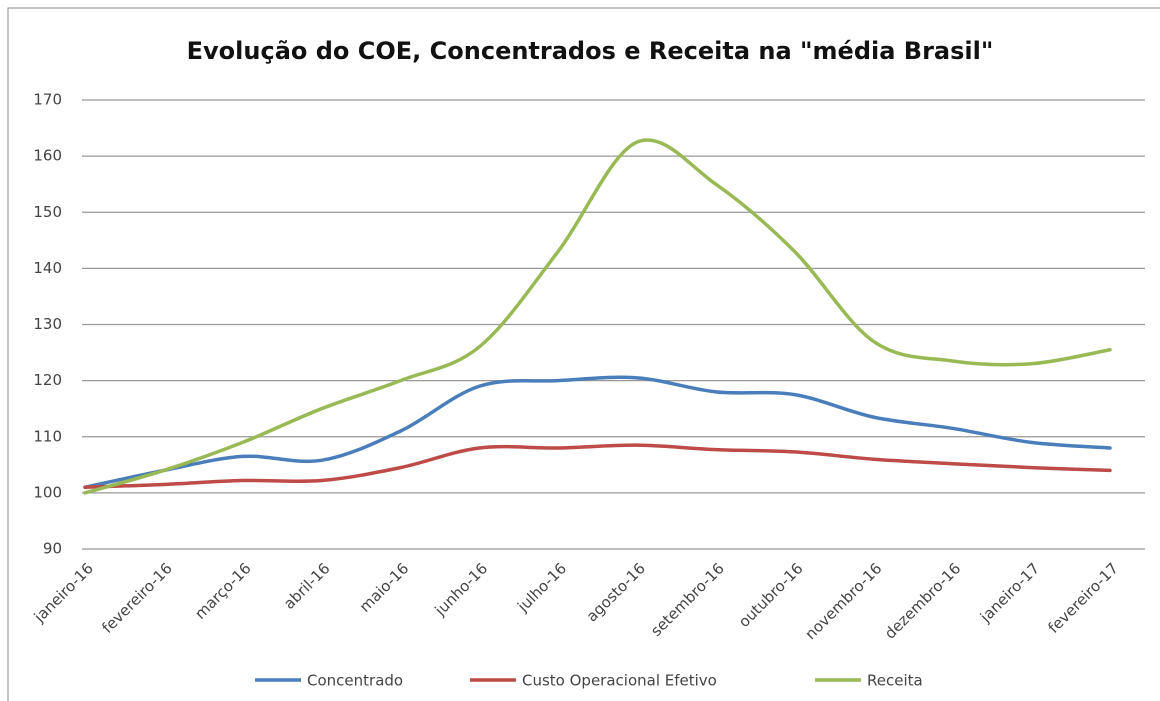 The width and height of the screenshot is (1160, 701). I want to click on y-tick-label: 110, so click(47, 436).